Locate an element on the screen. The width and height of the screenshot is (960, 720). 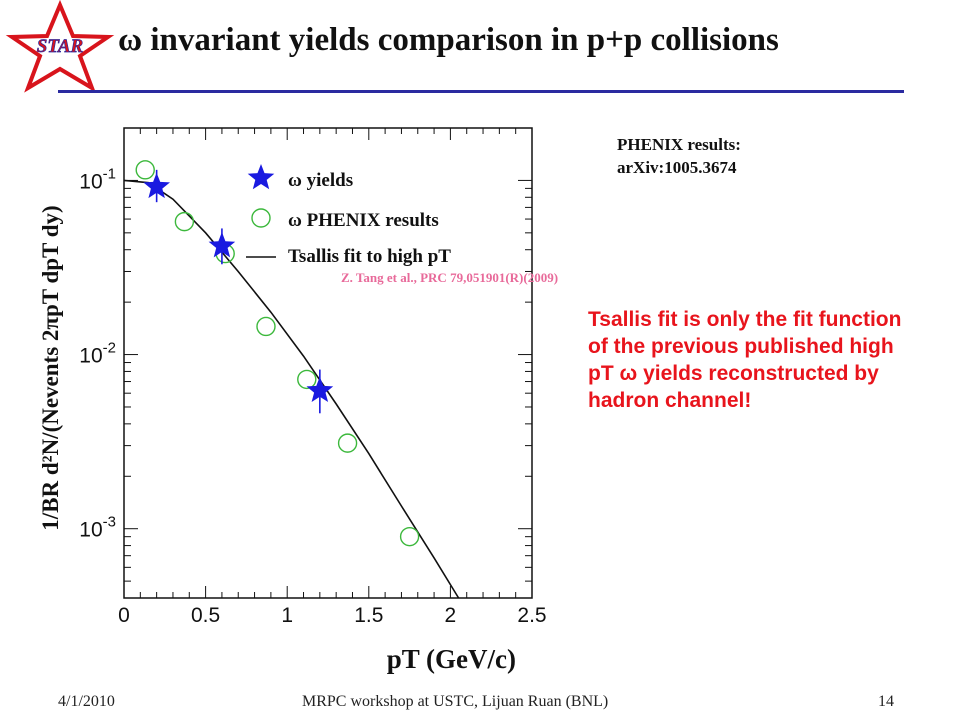
star-logo-text: STAR is located at coordinates (60, 46).